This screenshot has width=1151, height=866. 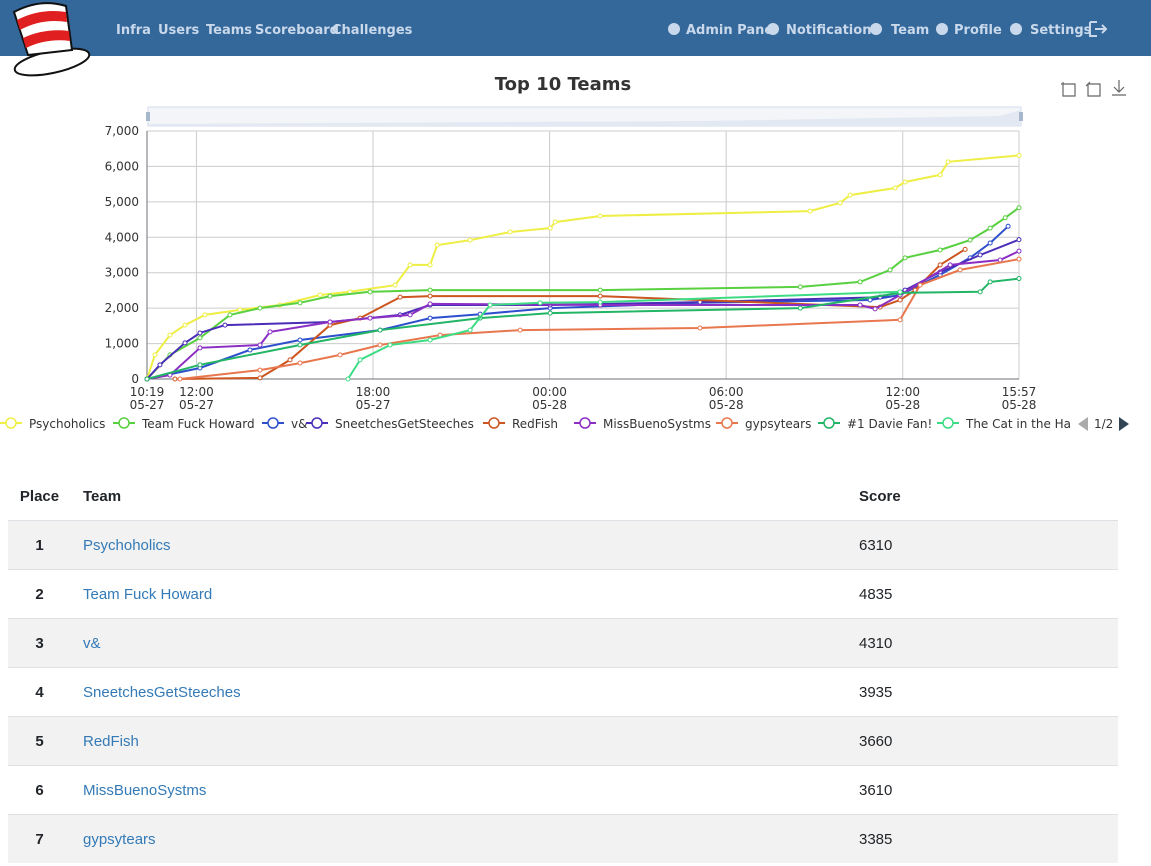 What do you see at coordinates (299, 424) in the screenshot?
I see `legend-label: v&` at bounding box center [299, 424].